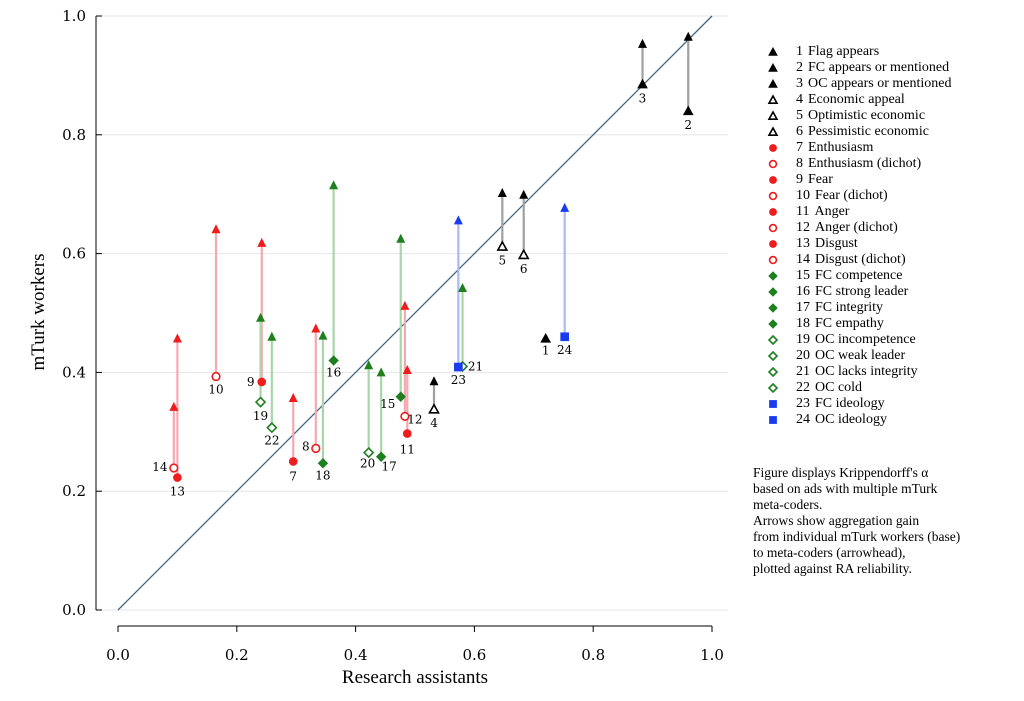 Image resolution: width=1024 pixels, height=701 pixels. What do you see at coordinates (841, 147) in the screenshot?
I see `legend-label: Enthusiasm` at bounding box center [841, 147].